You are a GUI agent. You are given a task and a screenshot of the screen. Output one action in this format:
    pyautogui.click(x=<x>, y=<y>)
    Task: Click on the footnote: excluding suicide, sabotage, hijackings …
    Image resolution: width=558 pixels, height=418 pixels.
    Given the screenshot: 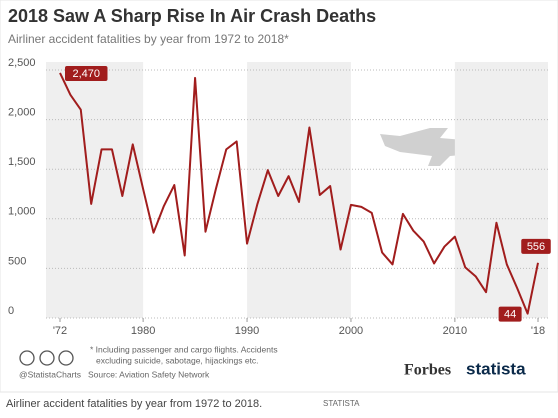 What is the action you would take?
    pyautogui.click(x=177, y=360)
    